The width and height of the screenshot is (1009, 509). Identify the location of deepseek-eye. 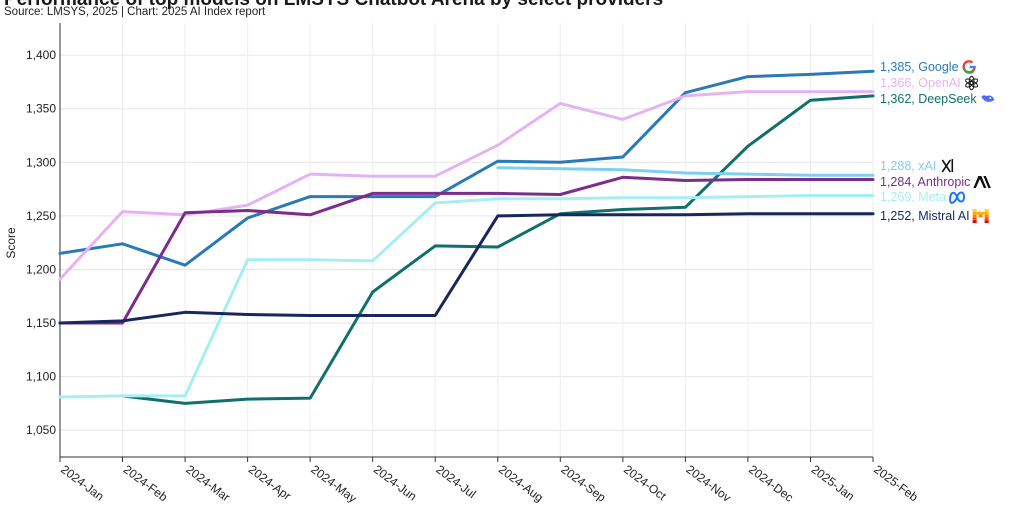
(990, 98).